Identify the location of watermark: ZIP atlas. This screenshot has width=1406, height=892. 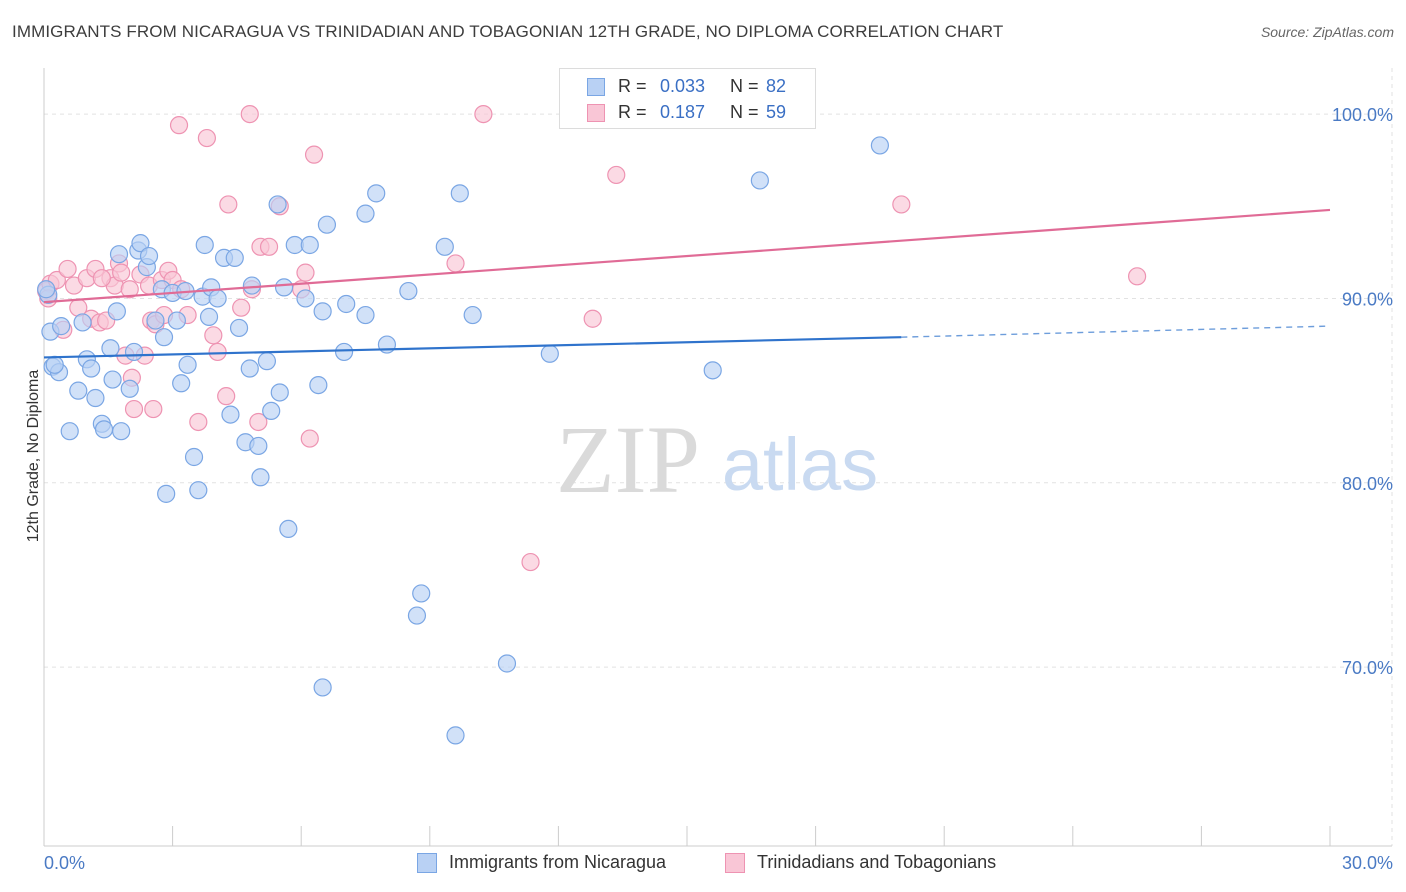
(717, 459).